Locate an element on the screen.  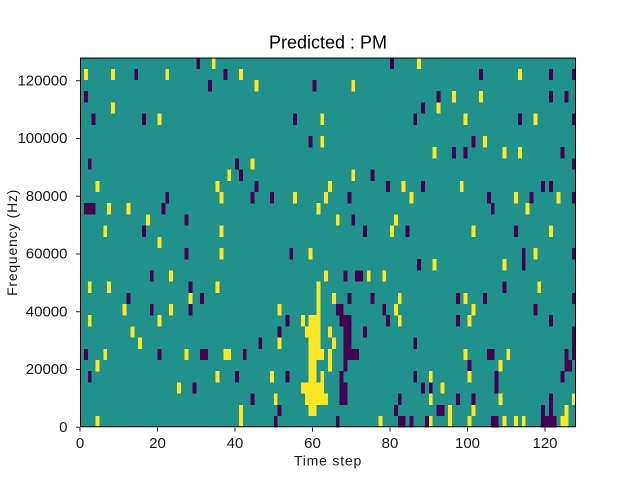
svg-text: 20000 is located at coordinates (47, 369).